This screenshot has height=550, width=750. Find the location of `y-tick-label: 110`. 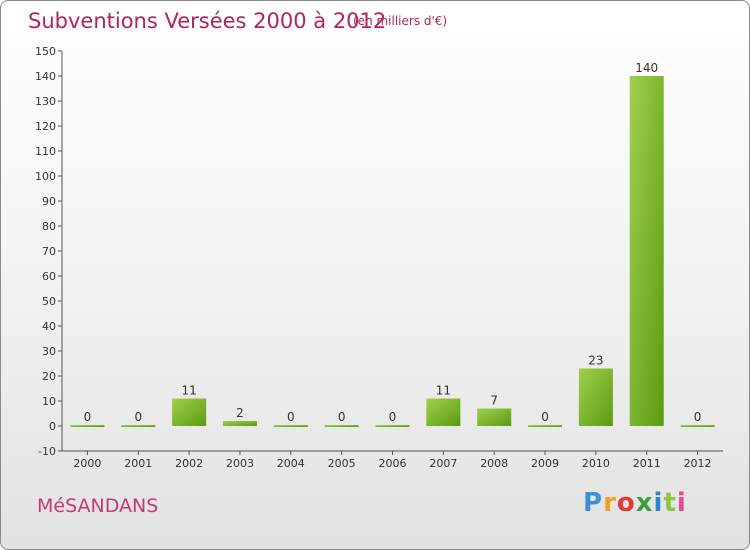

y-tick-label: 110 is located at coordinates (45, 151).